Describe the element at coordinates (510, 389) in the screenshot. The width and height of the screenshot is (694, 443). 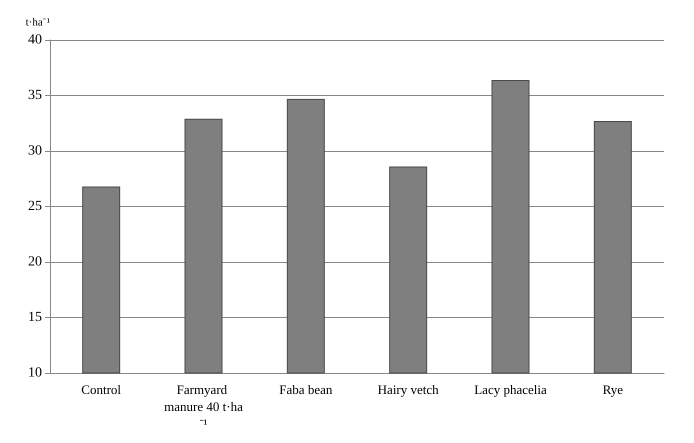
I see `x-tick-label: Lacy phacelia` at that location.